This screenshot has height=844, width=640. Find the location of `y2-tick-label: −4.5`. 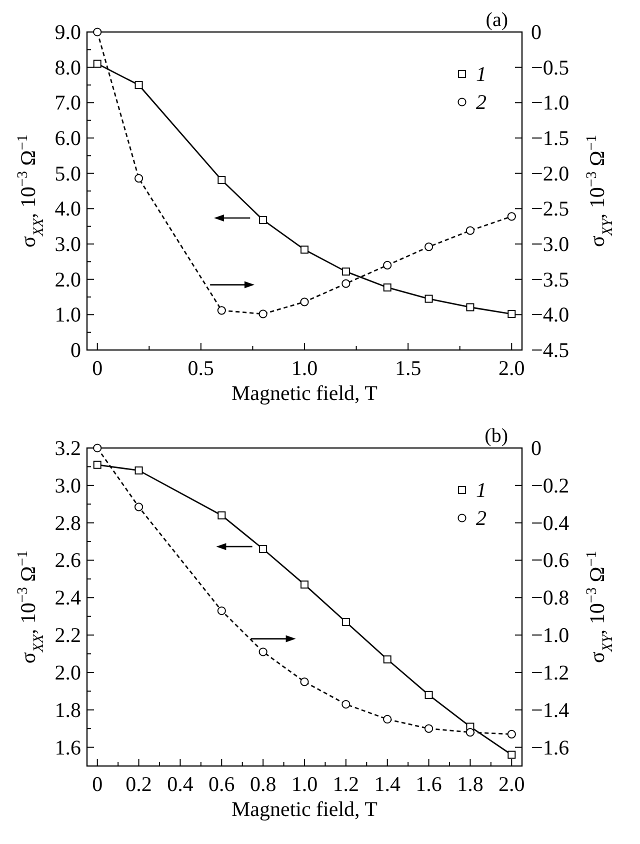

y2-tick-label: −4.5 is located at coordinates (550, 350).